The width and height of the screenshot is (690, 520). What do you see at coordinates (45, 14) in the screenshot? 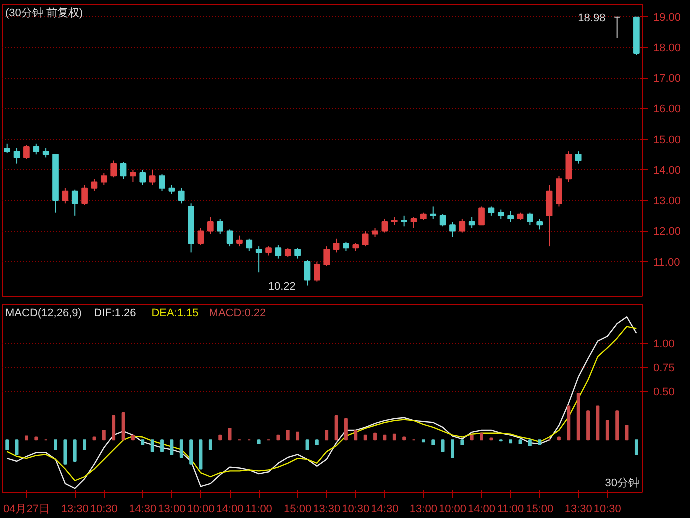
I see `chart-title: (30分钟 前复权)` at bounding box center [45, 14].